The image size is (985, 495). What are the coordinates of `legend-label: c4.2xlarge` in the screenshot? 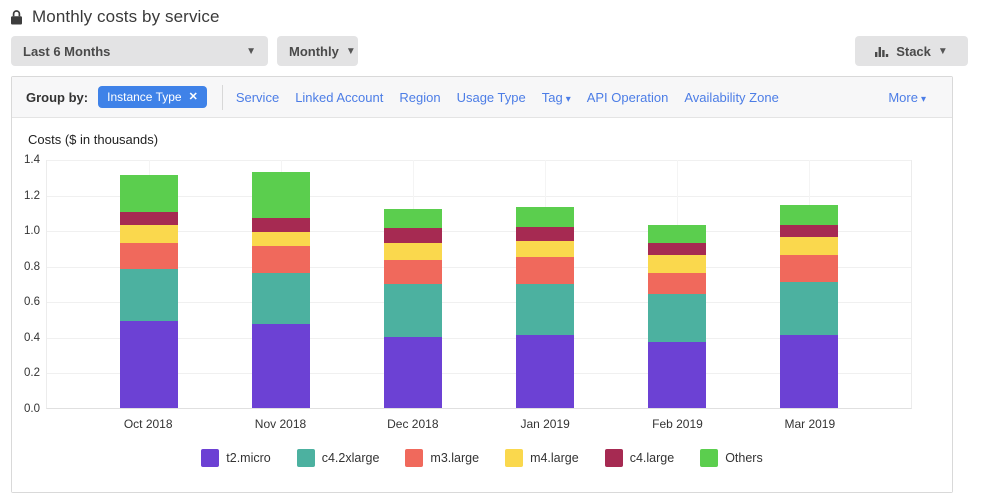 It's located at (350, 458).